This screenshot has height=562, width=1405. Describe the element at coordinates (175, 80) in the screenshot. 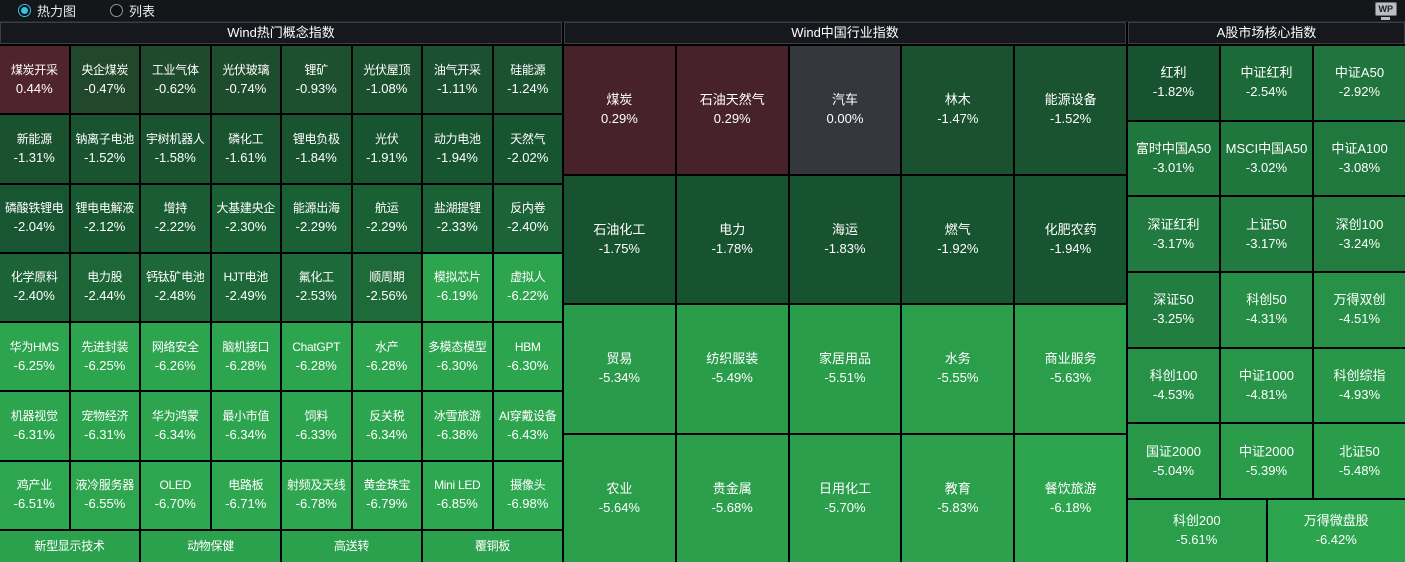

I see `heatmap-cell: 工业气体 -0.62%` at that location.